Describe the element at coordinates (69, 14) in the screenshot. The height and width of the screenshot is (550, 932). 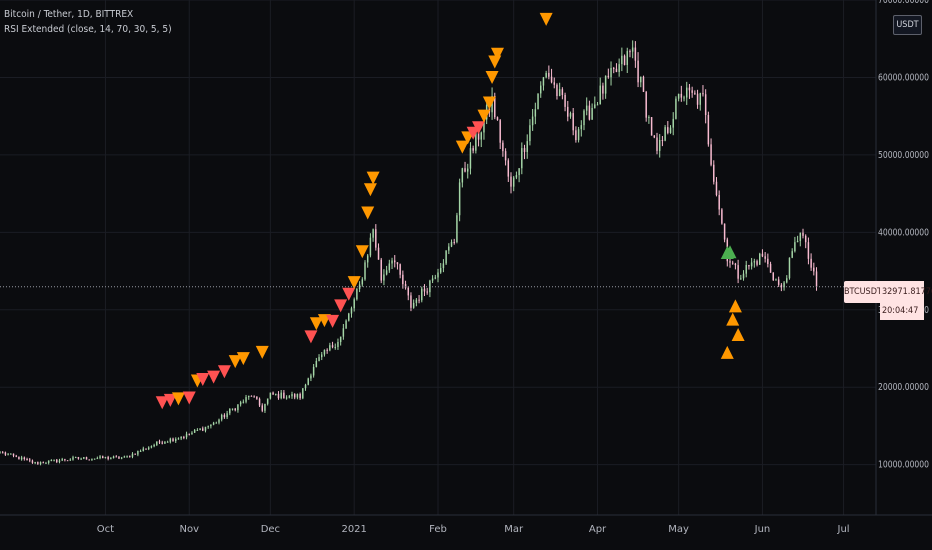
I see `symbol-title: Bitcoin / Tether, 1D, BITTREX` at that location.